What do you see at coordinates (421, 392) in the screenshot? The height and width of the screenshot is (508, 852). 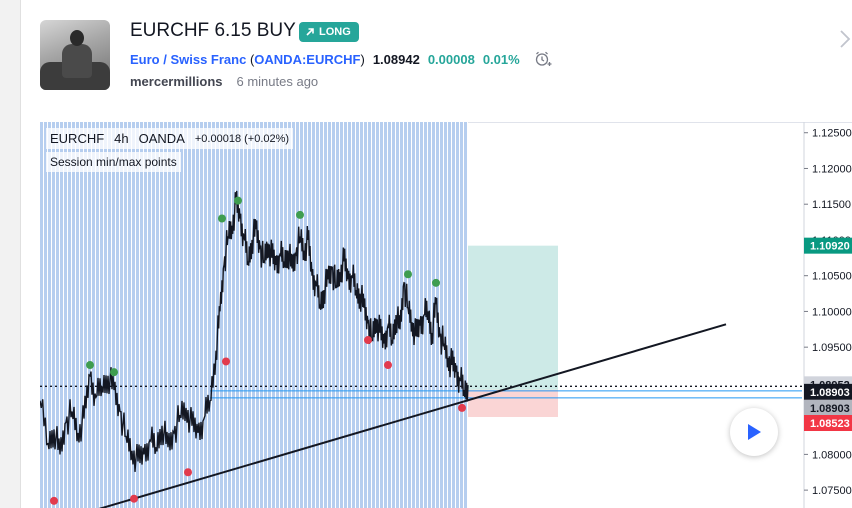 I see `horizontal-lines` at bounding box center [421, 392].